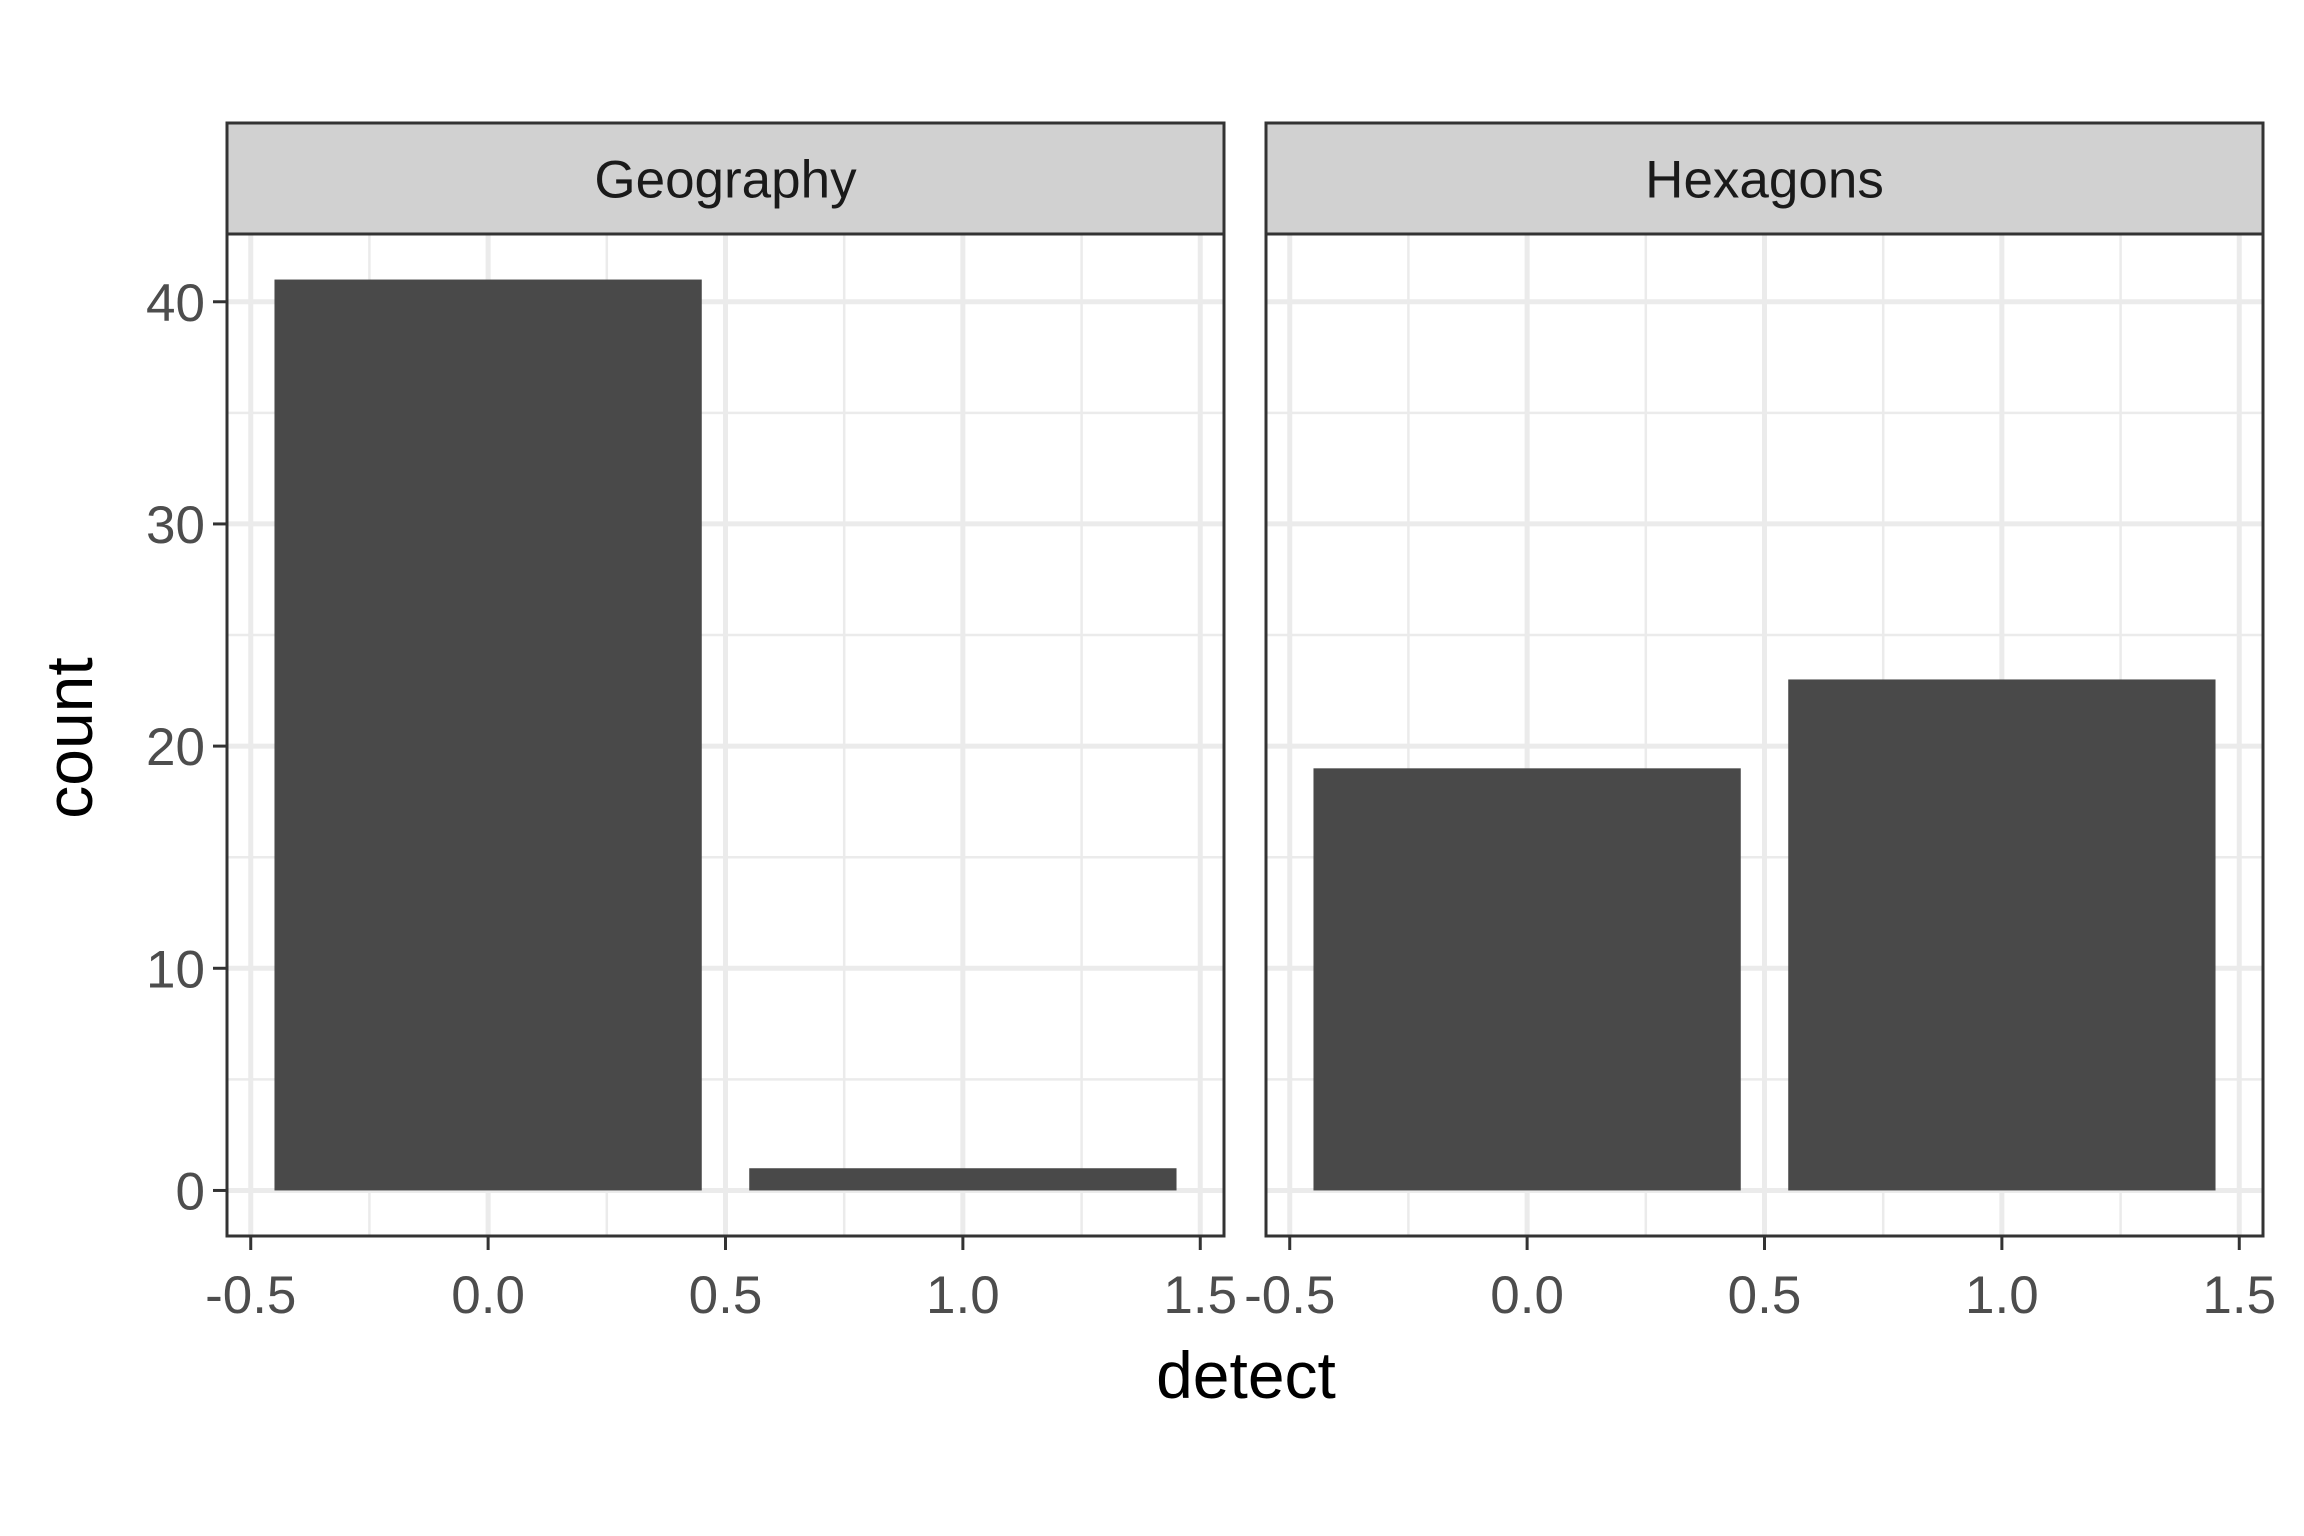  What do you see at coordinates (175, 747) in the screenshot?
I see `y-tick-label: 20` at bounding box center [175, 747].